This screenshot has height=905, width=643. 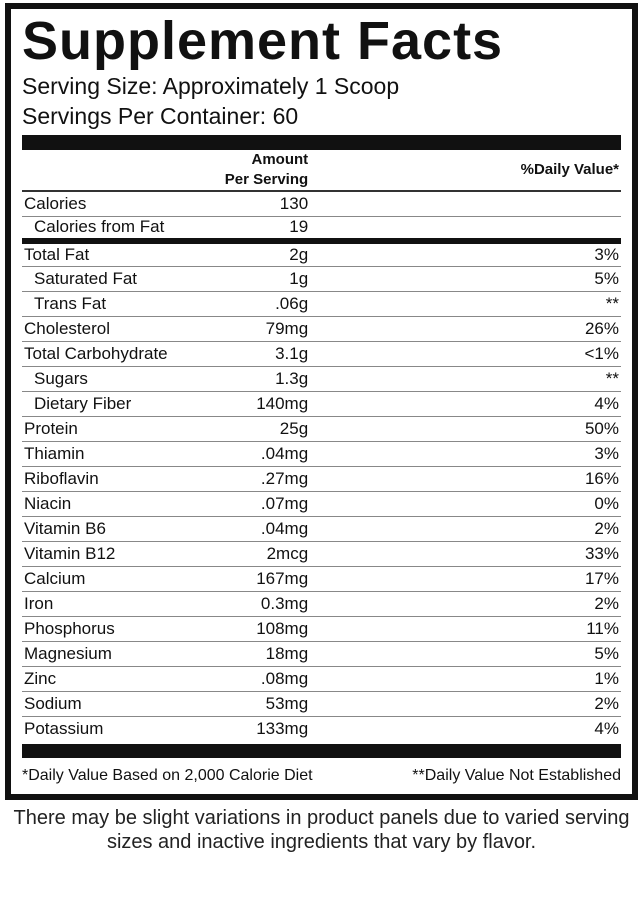 What do you see at coordinates (551, 629) in the screenshot?
I see `nutrient-daily-value: 11%` at bounding box center [551, 629].